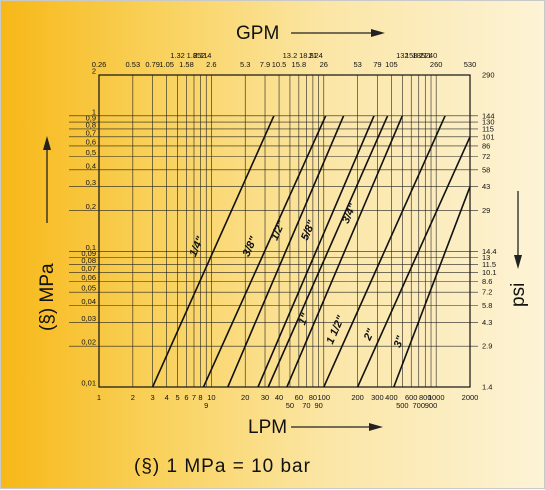 The width and height of the screenshot is (545, 490). I want to click on gpm-tick-label: 53, so click(357, 64).